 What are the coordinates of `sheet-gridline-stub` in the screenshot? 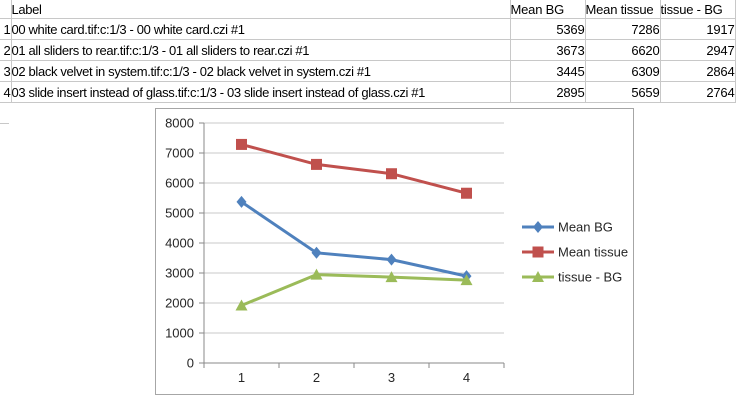 It's located at (4, 123).